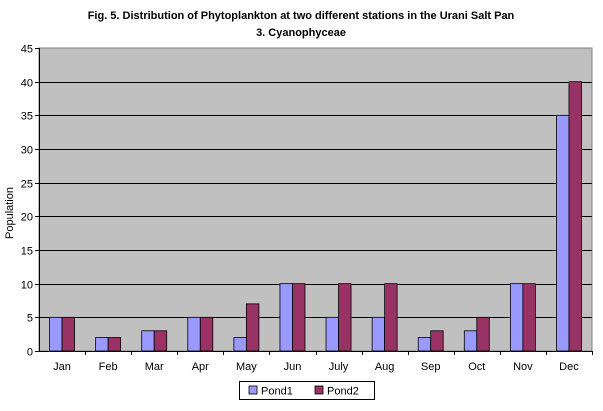 The height and width of the screenshot is (411, 603). What do you see at coordinates (301, 33) in the screenshot?
I see `chart-subtitle: 3. Cyanophyceae` at bounding box center [301, 33].